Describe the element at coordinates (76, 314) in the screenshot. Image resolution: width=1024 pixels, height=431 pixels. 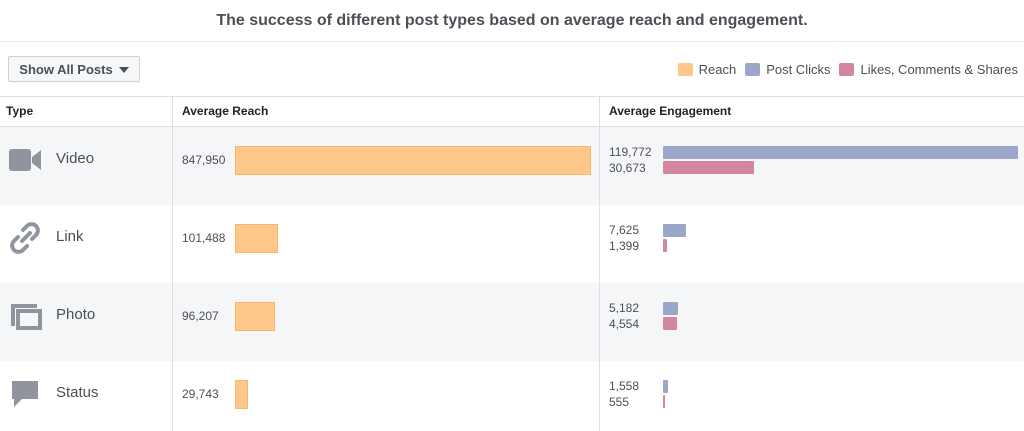
I see `type-label: Photo` at that location.